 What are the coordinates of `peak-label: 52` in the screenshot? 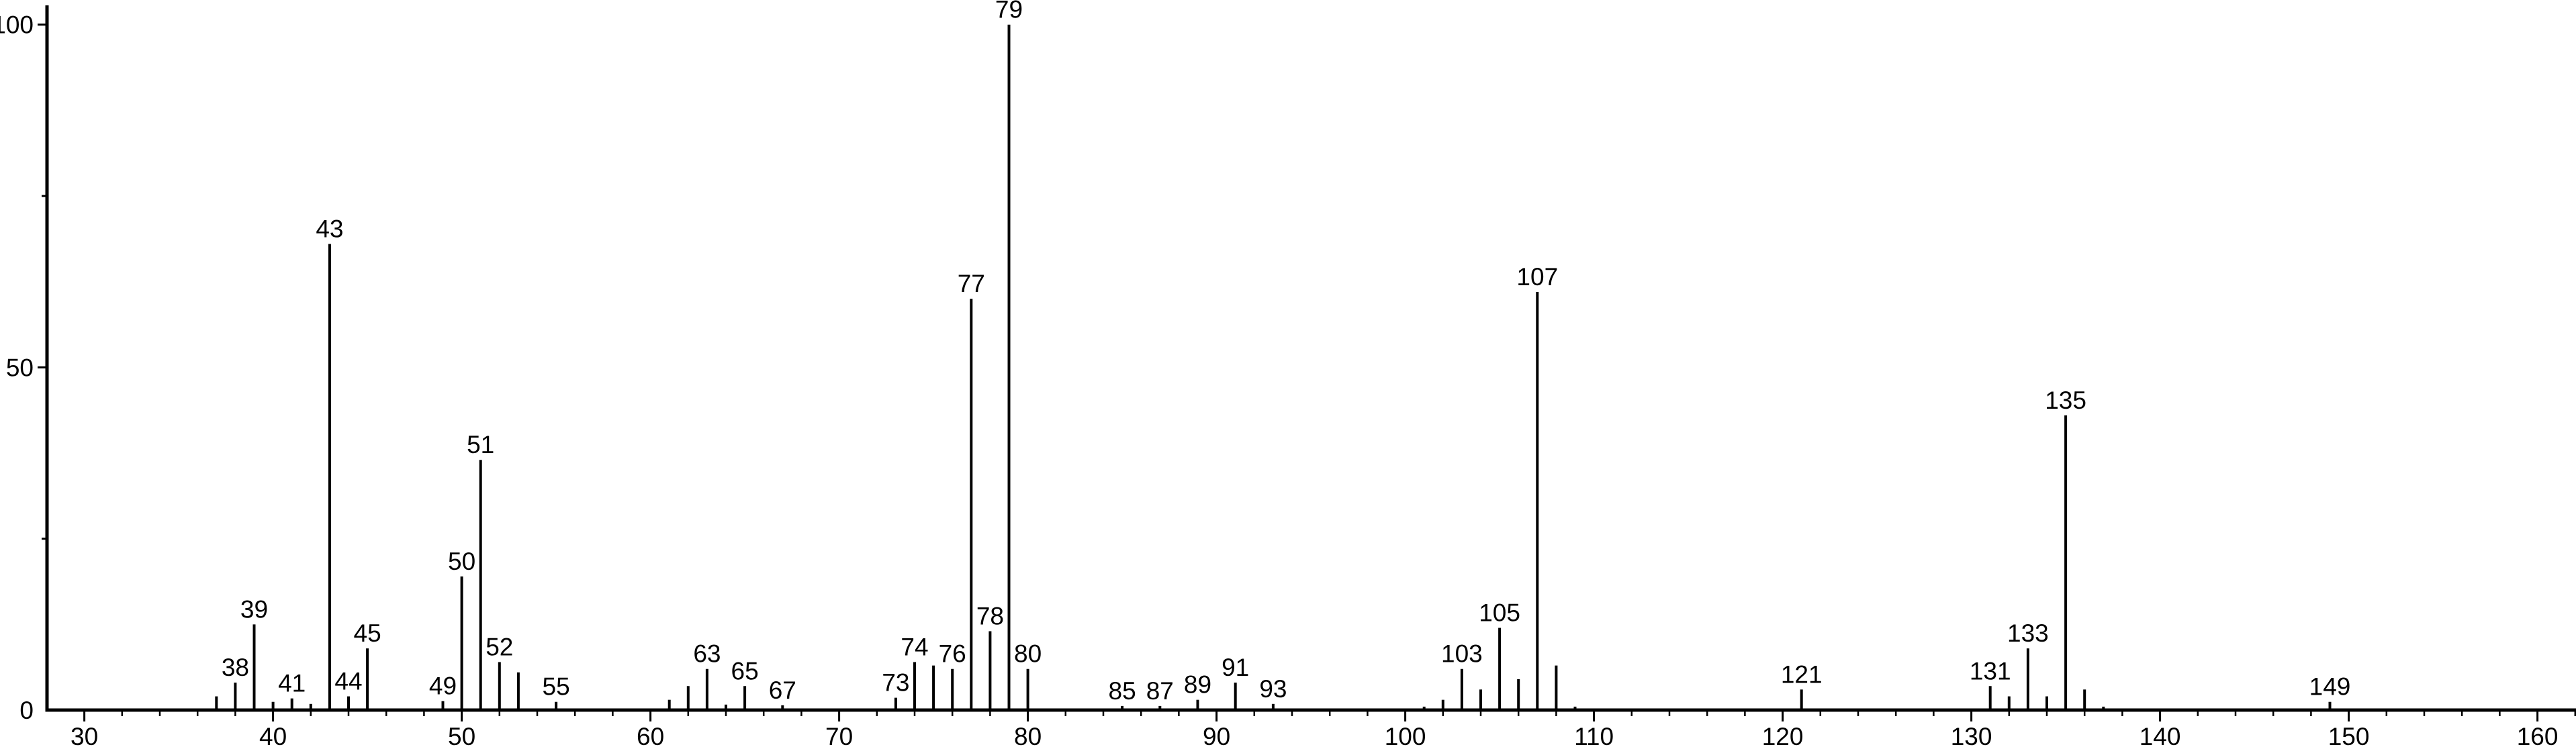 It's located at (499, 648).